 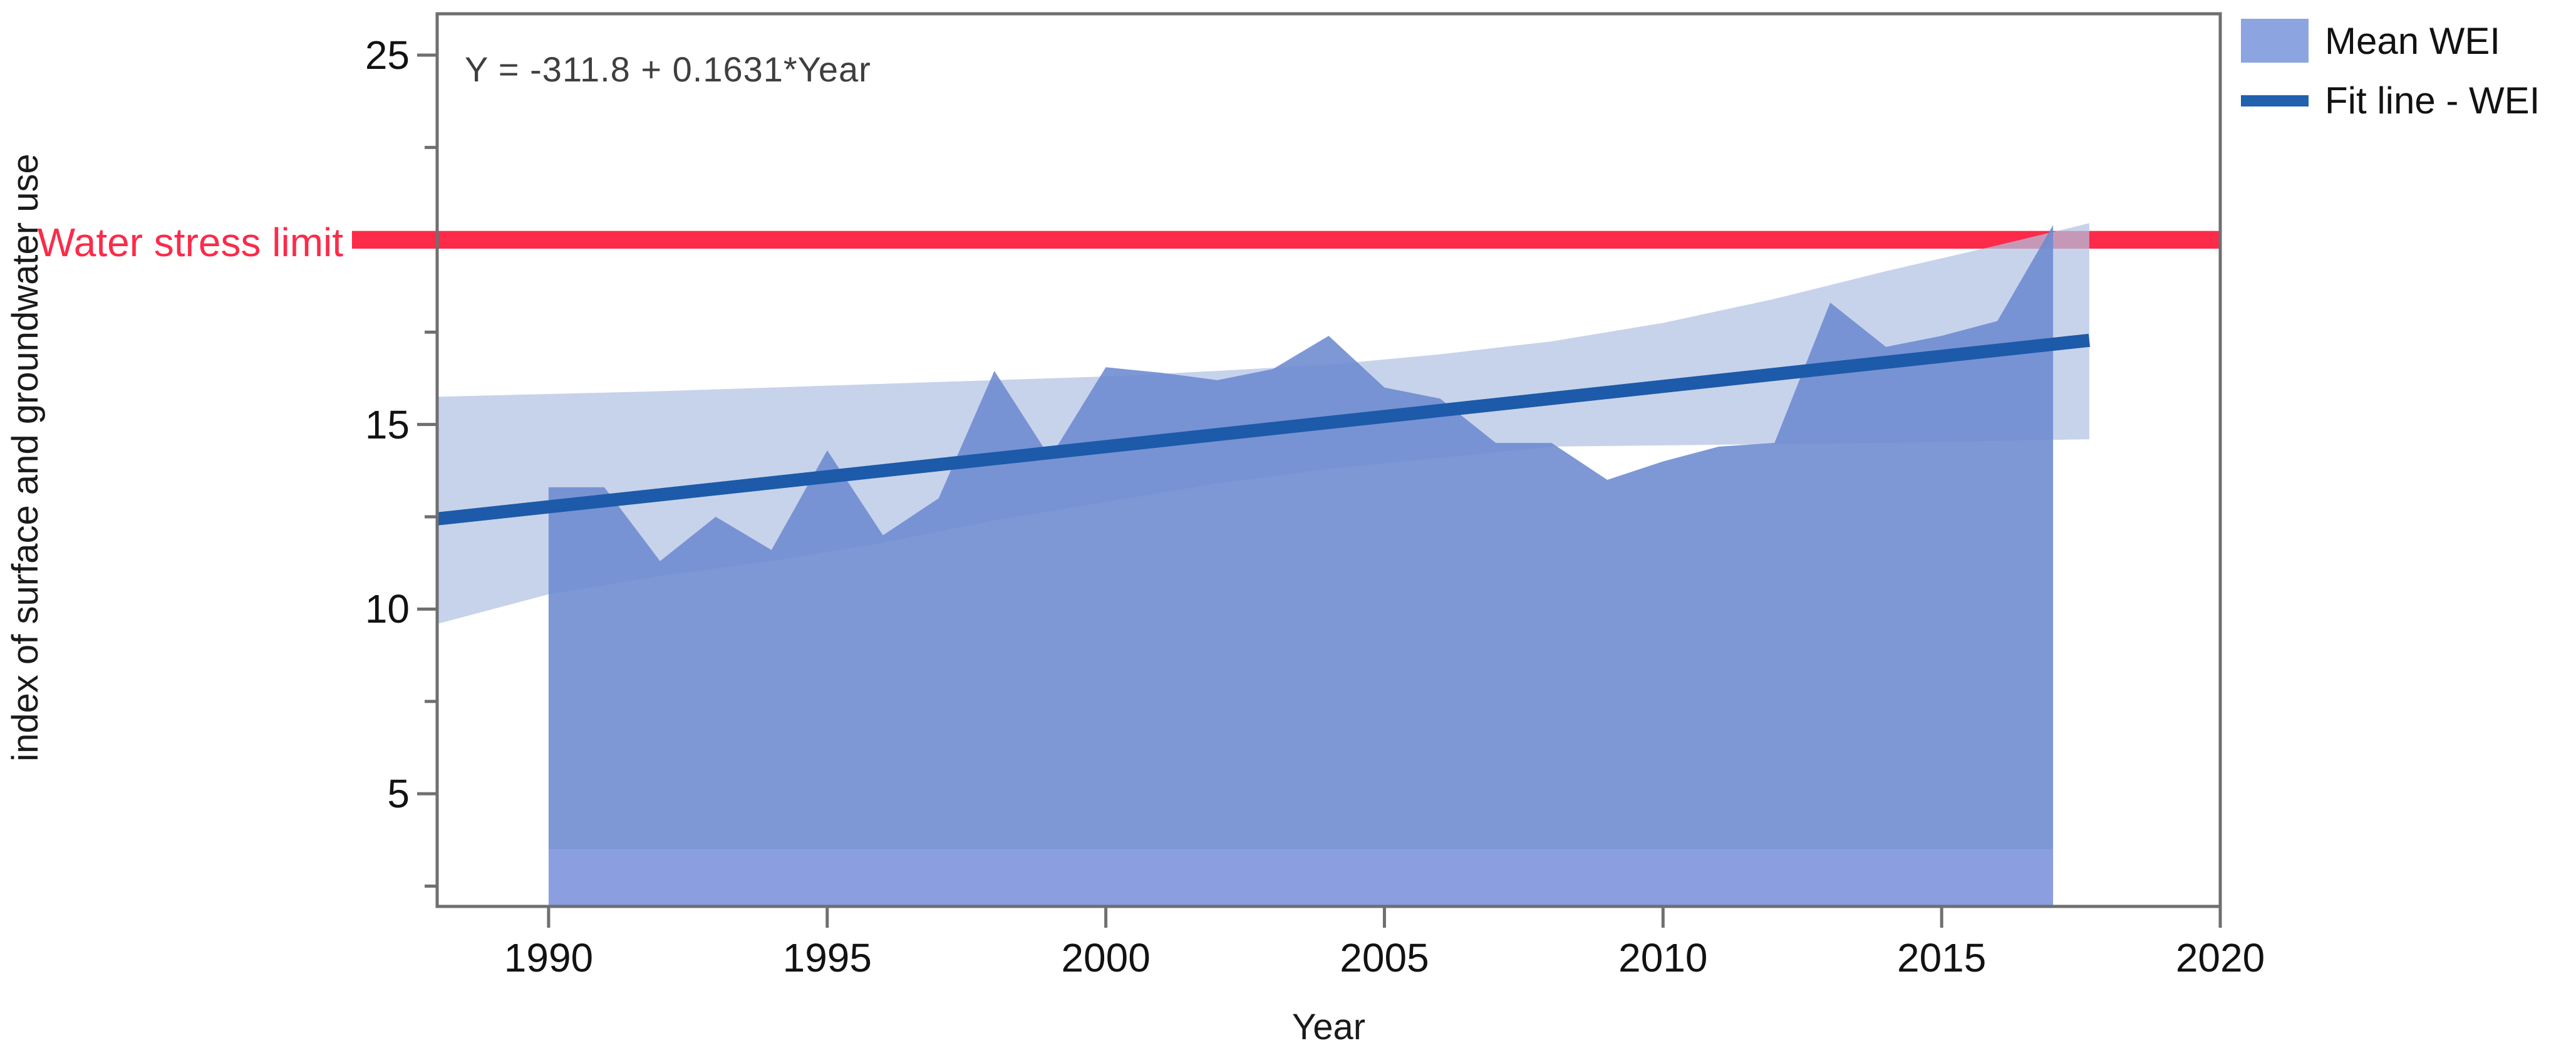 What do you see at coordinates (1301, 878) in the screenshot?
I see `mean-wei-area-baseline-strip` at bounding box center [1301, 878].